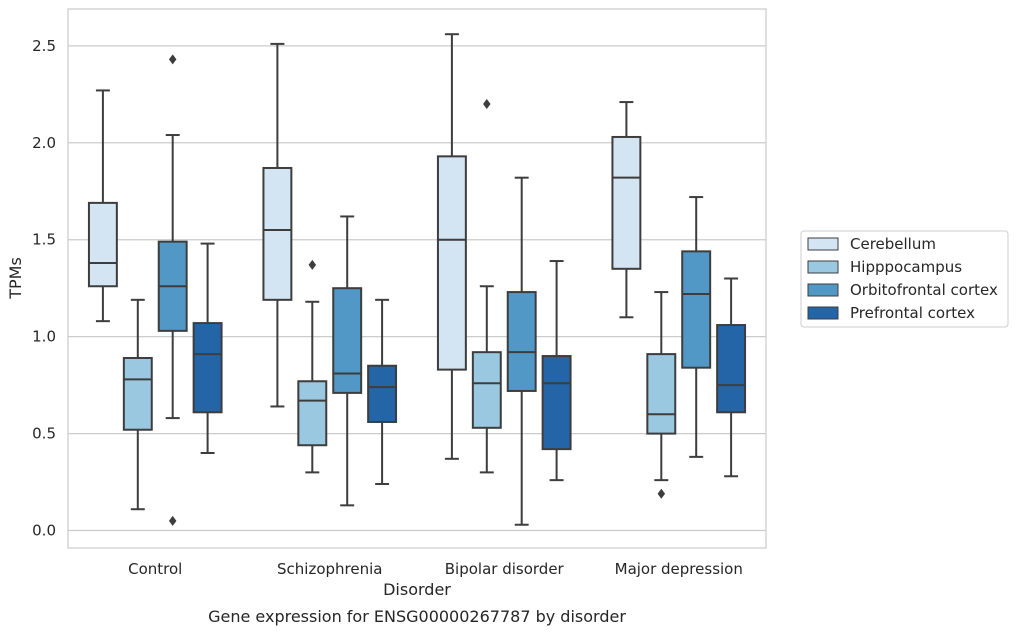  Describe the element at coordinates (155, 569) in the screenshot. I see `x-tick-label: Control` at that location.